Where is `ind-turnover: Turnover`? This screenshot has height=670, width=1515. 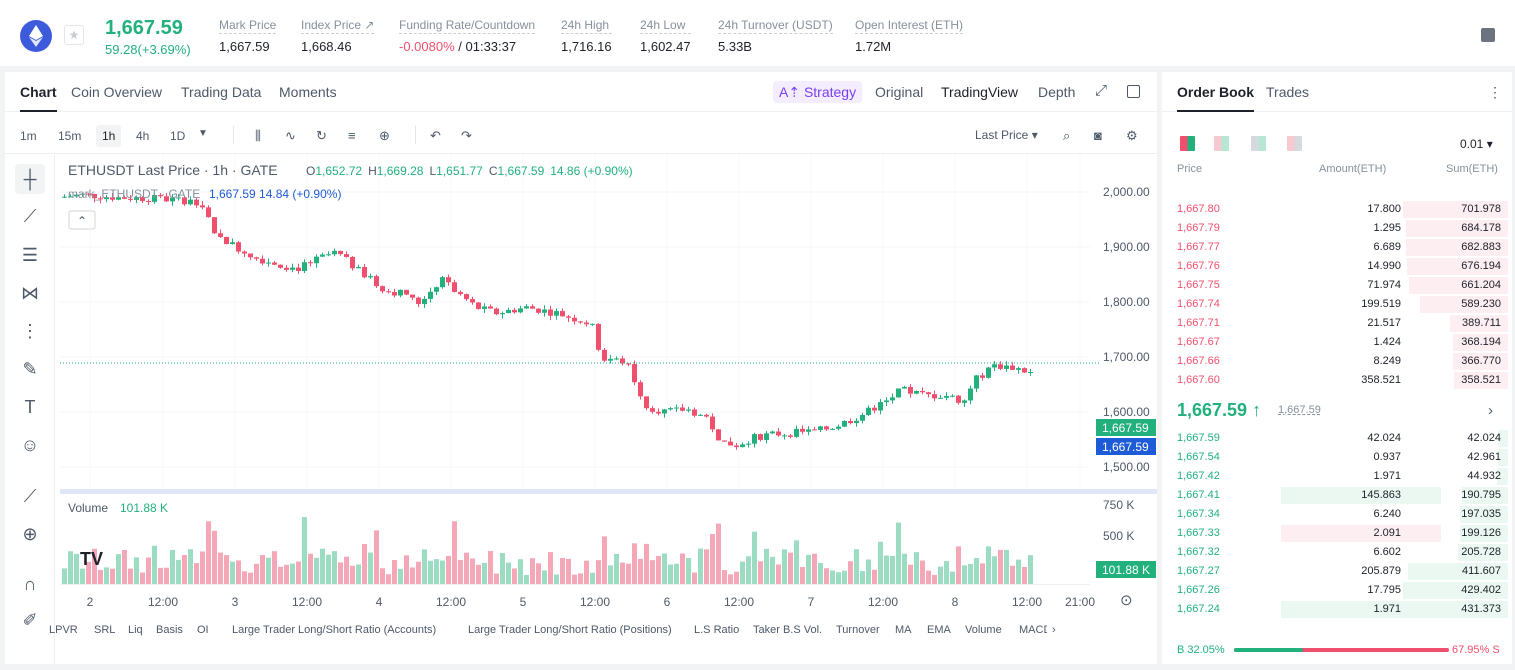
ind-turnover: Turnover is located at coordinates (858, 630).